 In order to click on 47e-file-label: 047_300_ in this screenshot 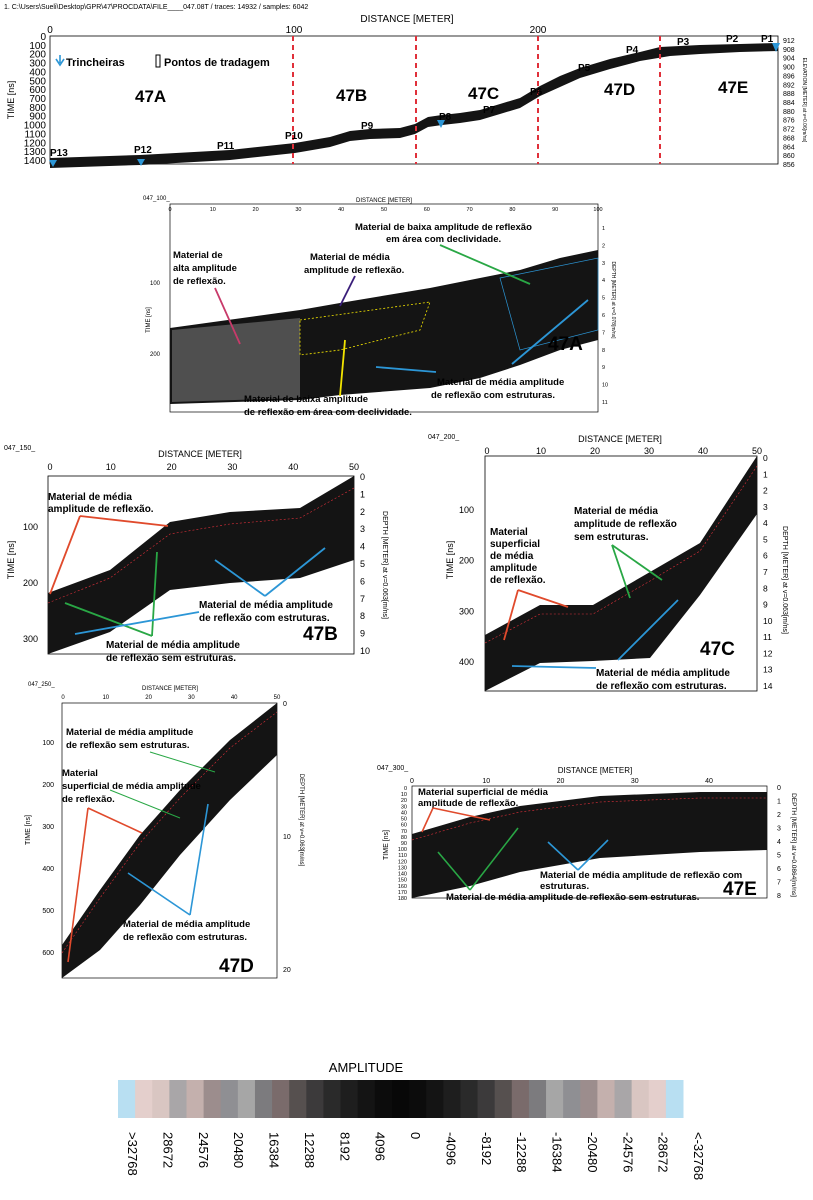, I will do `click(392, 768)`.